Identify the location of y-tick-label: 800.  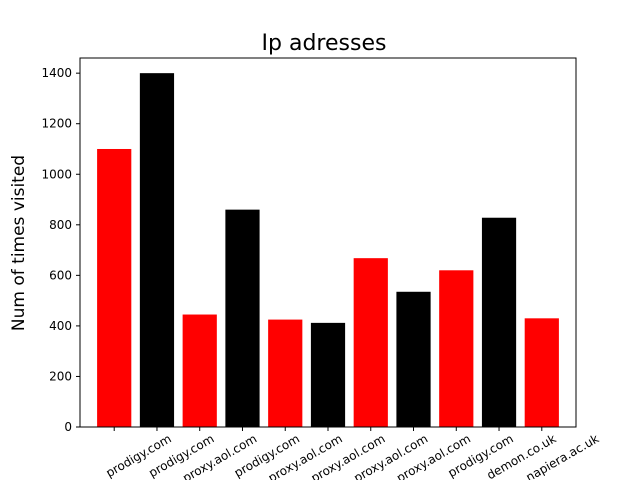
(60, 225).